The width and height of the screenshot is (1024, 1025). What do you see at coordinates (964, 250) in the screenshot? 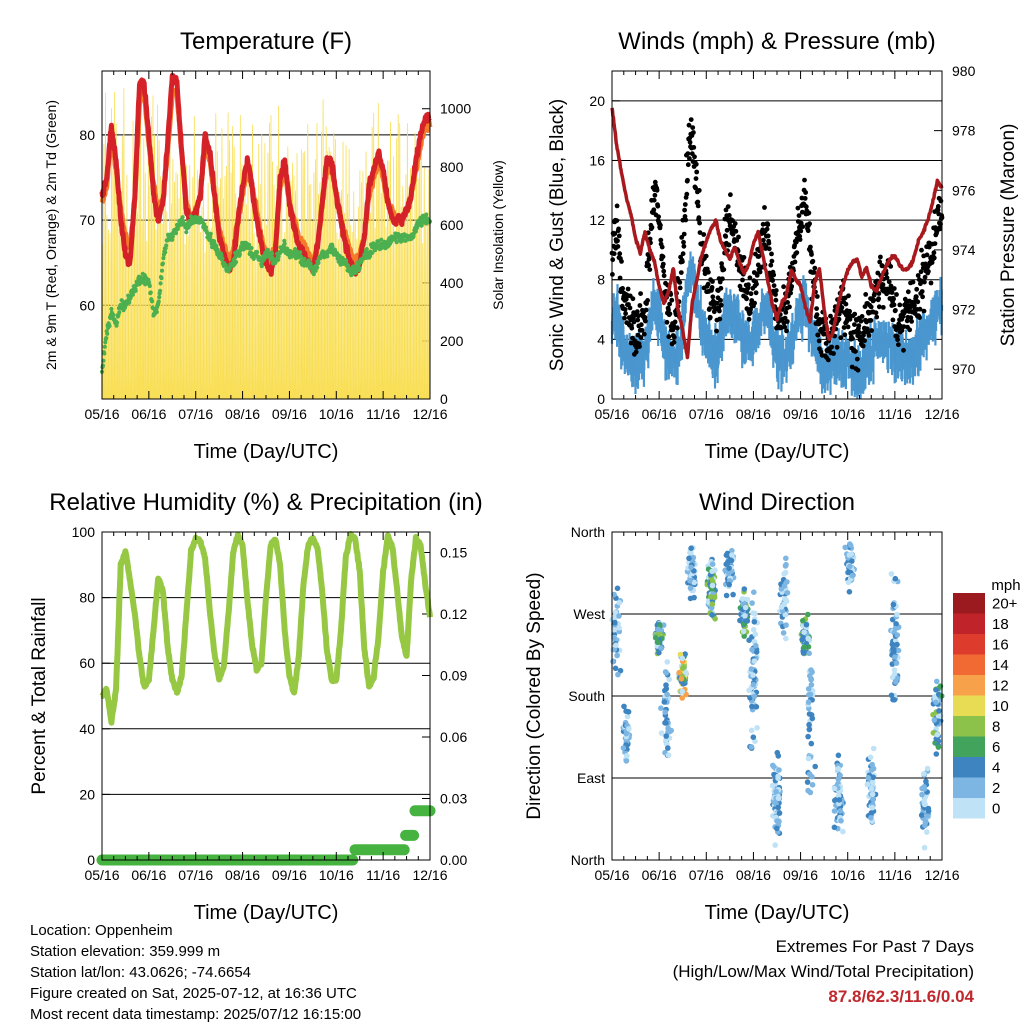
I see `y-right-tick-label: 974` at bounding box center [964, 250].